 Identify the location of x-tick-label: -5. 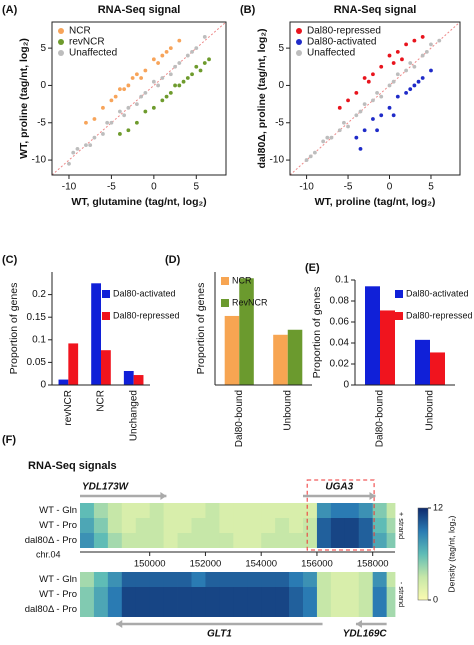
(348, 187).